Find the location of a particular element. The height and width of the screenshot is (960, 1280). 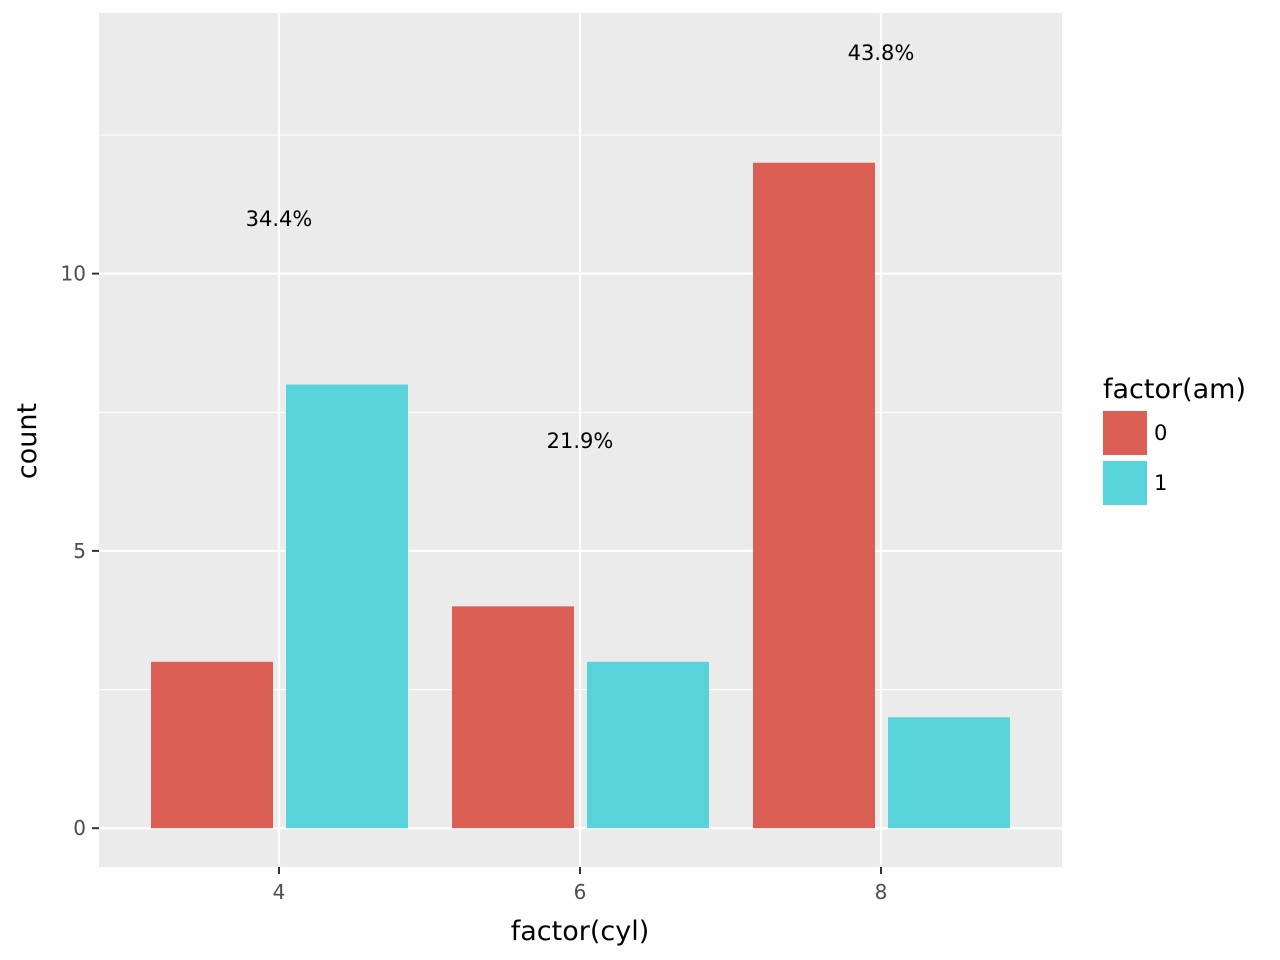

legend-title: factor(am) is located at coordinates (1174, 389).